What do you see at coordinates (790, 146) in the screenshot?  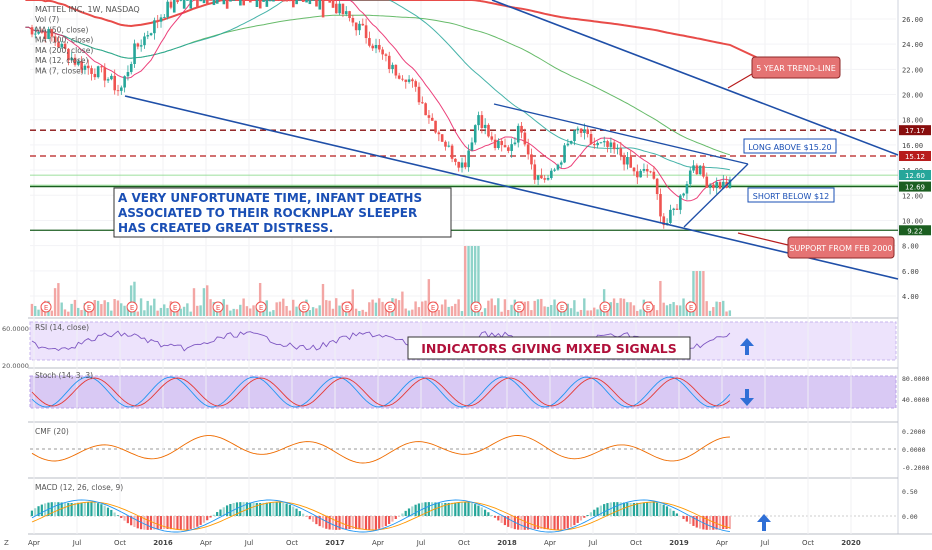 I see `label-long-above: LONG ABOVE $15.20` at bounding box center [790, 146].